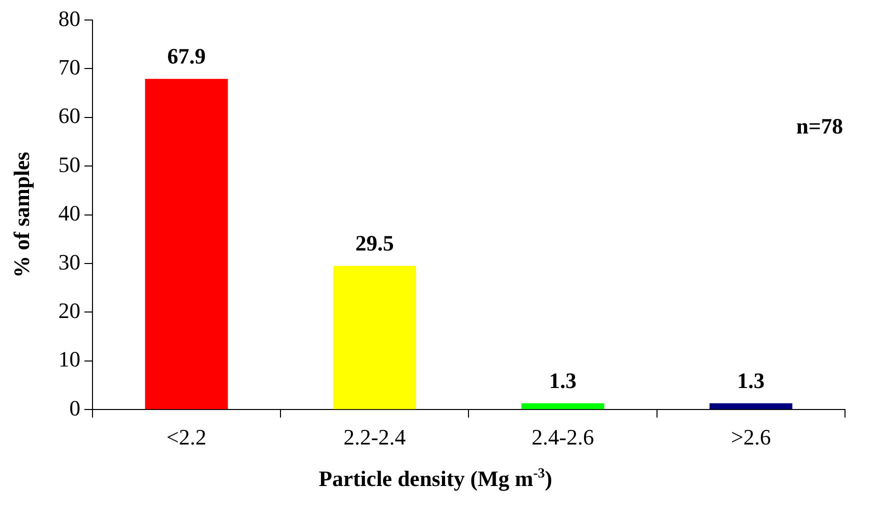 This screenshot has height=524, width=871. What do you see at coordinates (69, 213) in the screenshot?
I see `y-tick-label: 40` at bounding box center [69, 213].